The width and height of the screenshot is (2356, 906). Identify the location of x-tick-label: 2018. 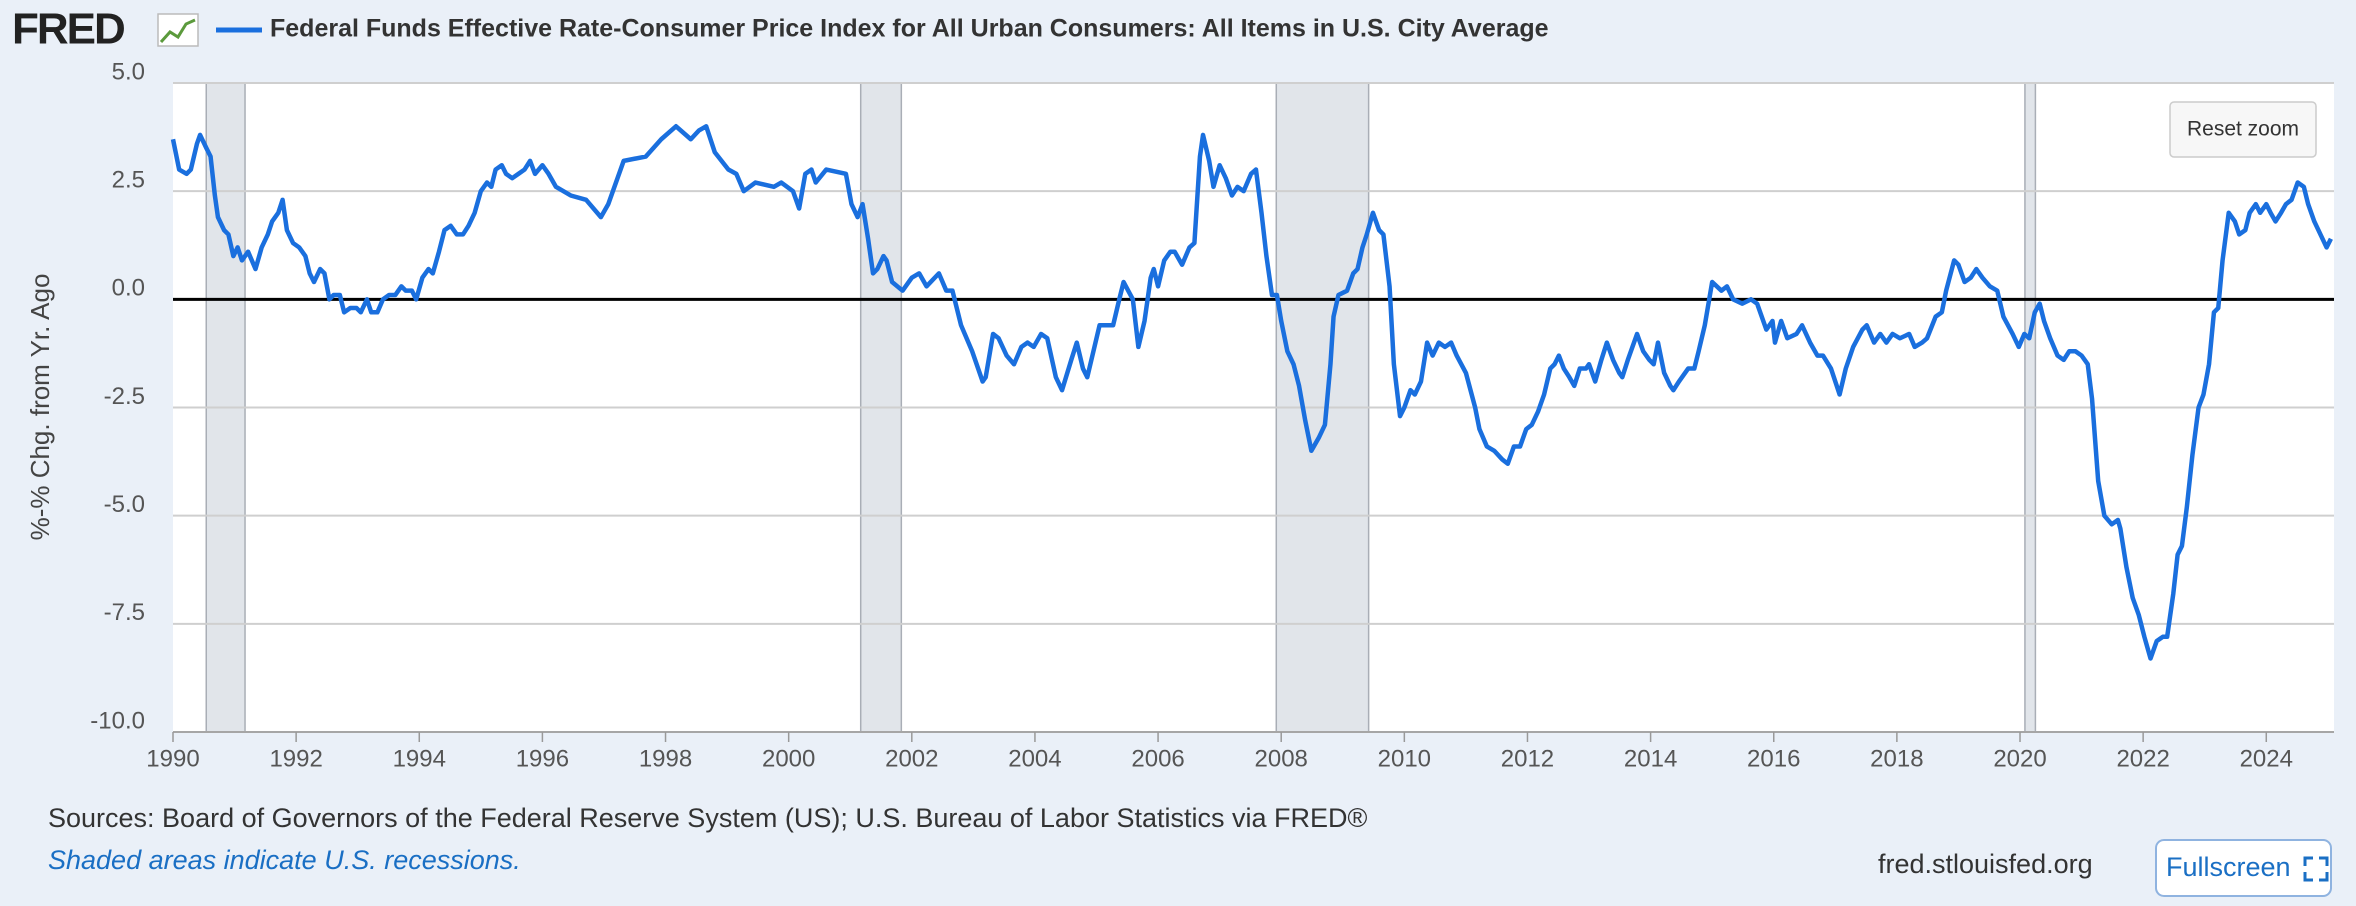
(1896, 758).